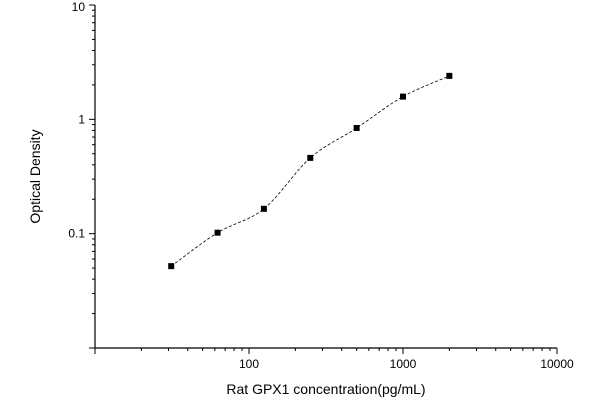 This screenshot has height=400, width=600. I want to click on y-tick-label: 0.1, so click(76, 234).